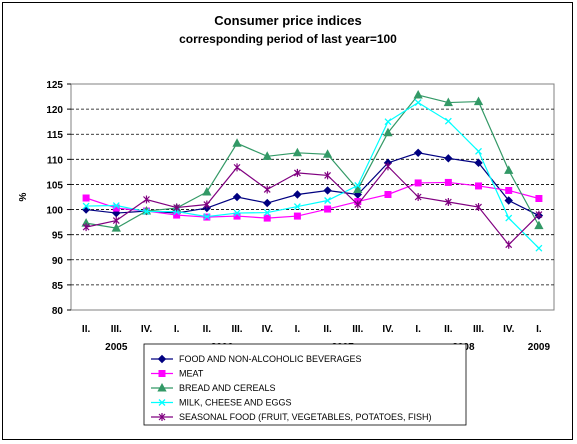 The image size is (577, 444). I want to click on legend-label: MEAT, so click(191, 374).